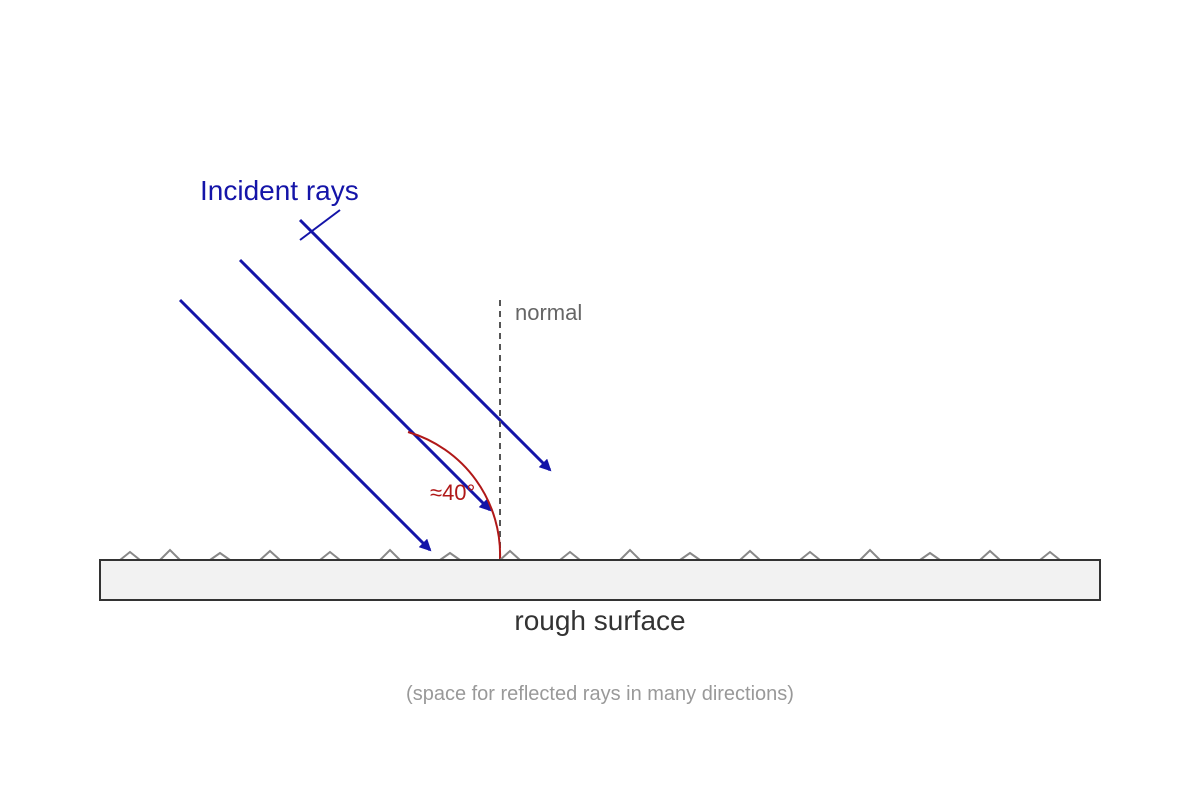 The width and height of the screenshot is (1200, 800). I want to click on angle-arc, so click(454, 496).